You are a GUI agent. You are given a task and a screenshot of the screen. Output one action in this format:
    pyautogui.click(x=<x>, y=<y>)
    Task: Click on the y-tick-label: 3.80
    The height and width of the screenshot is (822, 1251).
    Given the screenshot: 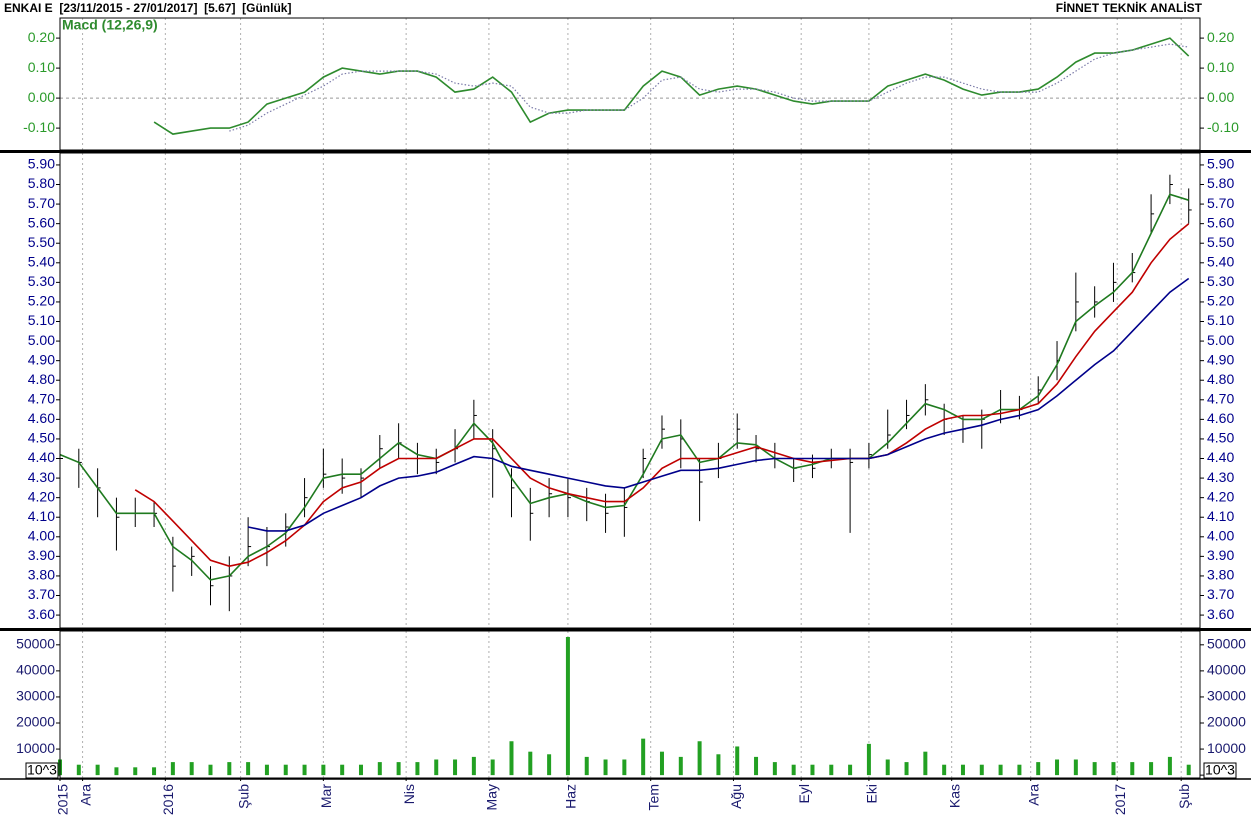 What is the action you would take?
    pyautogui.click(x=41, y=575)
    